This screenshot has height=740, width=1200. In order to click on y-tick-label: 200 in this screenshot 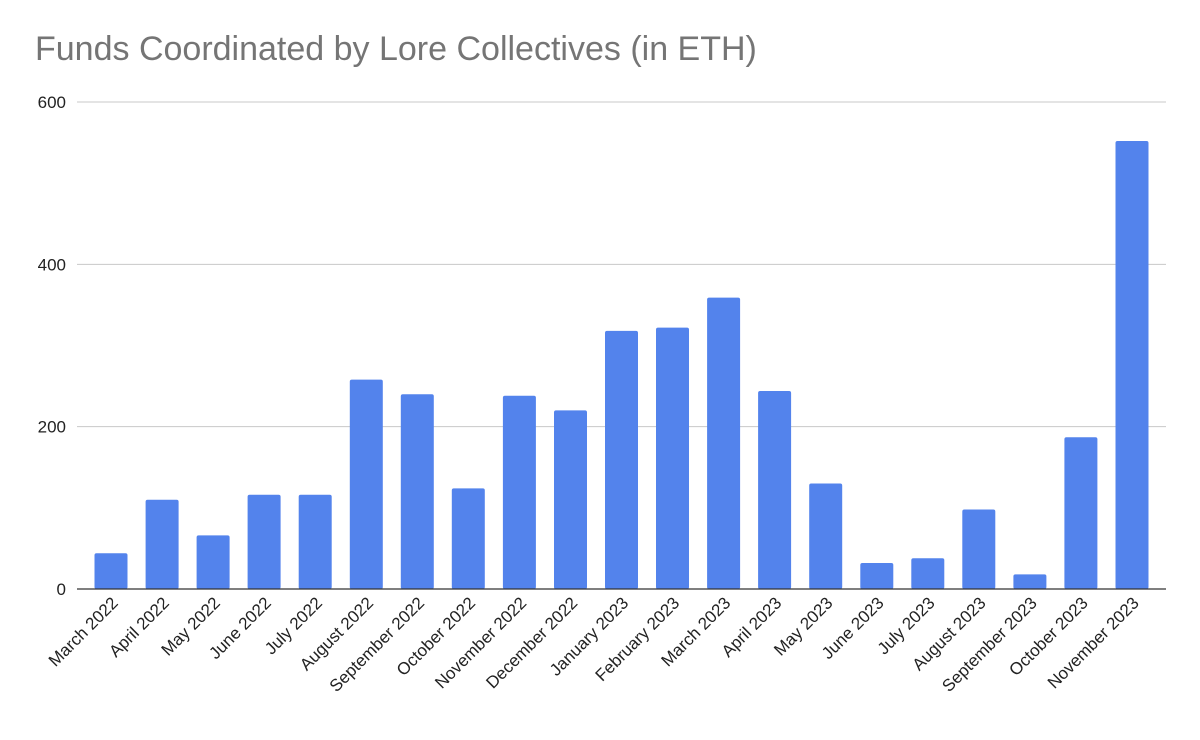, I will do `click(52, 427)`.